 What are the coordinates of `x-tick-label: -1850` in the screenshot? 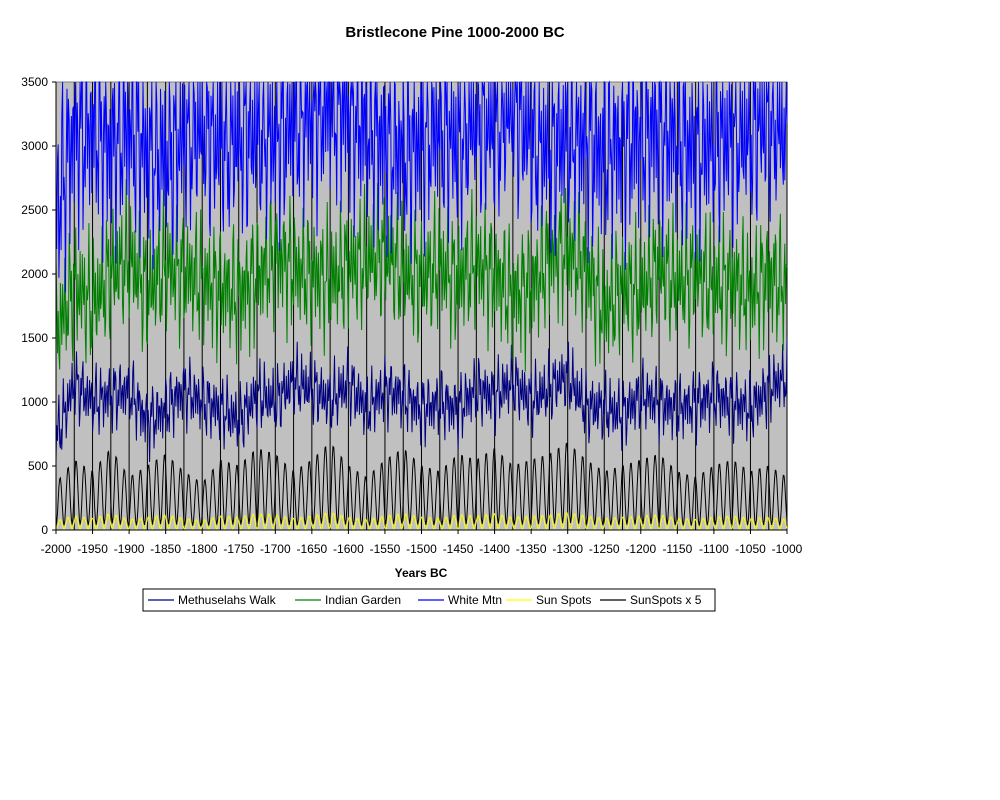 It's located at (165, 549).